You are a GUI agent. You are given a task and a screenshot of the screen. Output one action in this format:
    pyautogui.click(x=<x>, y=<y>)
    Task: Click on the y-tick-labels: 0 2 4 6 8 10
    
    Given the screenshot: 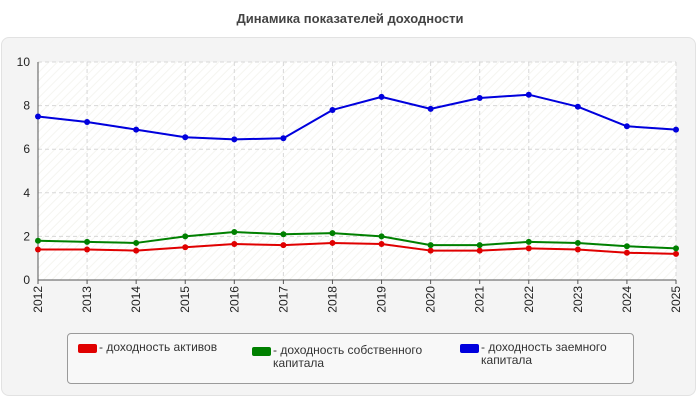 What is the action you would take?
    pyautogui.click(x=24, y=171)
    